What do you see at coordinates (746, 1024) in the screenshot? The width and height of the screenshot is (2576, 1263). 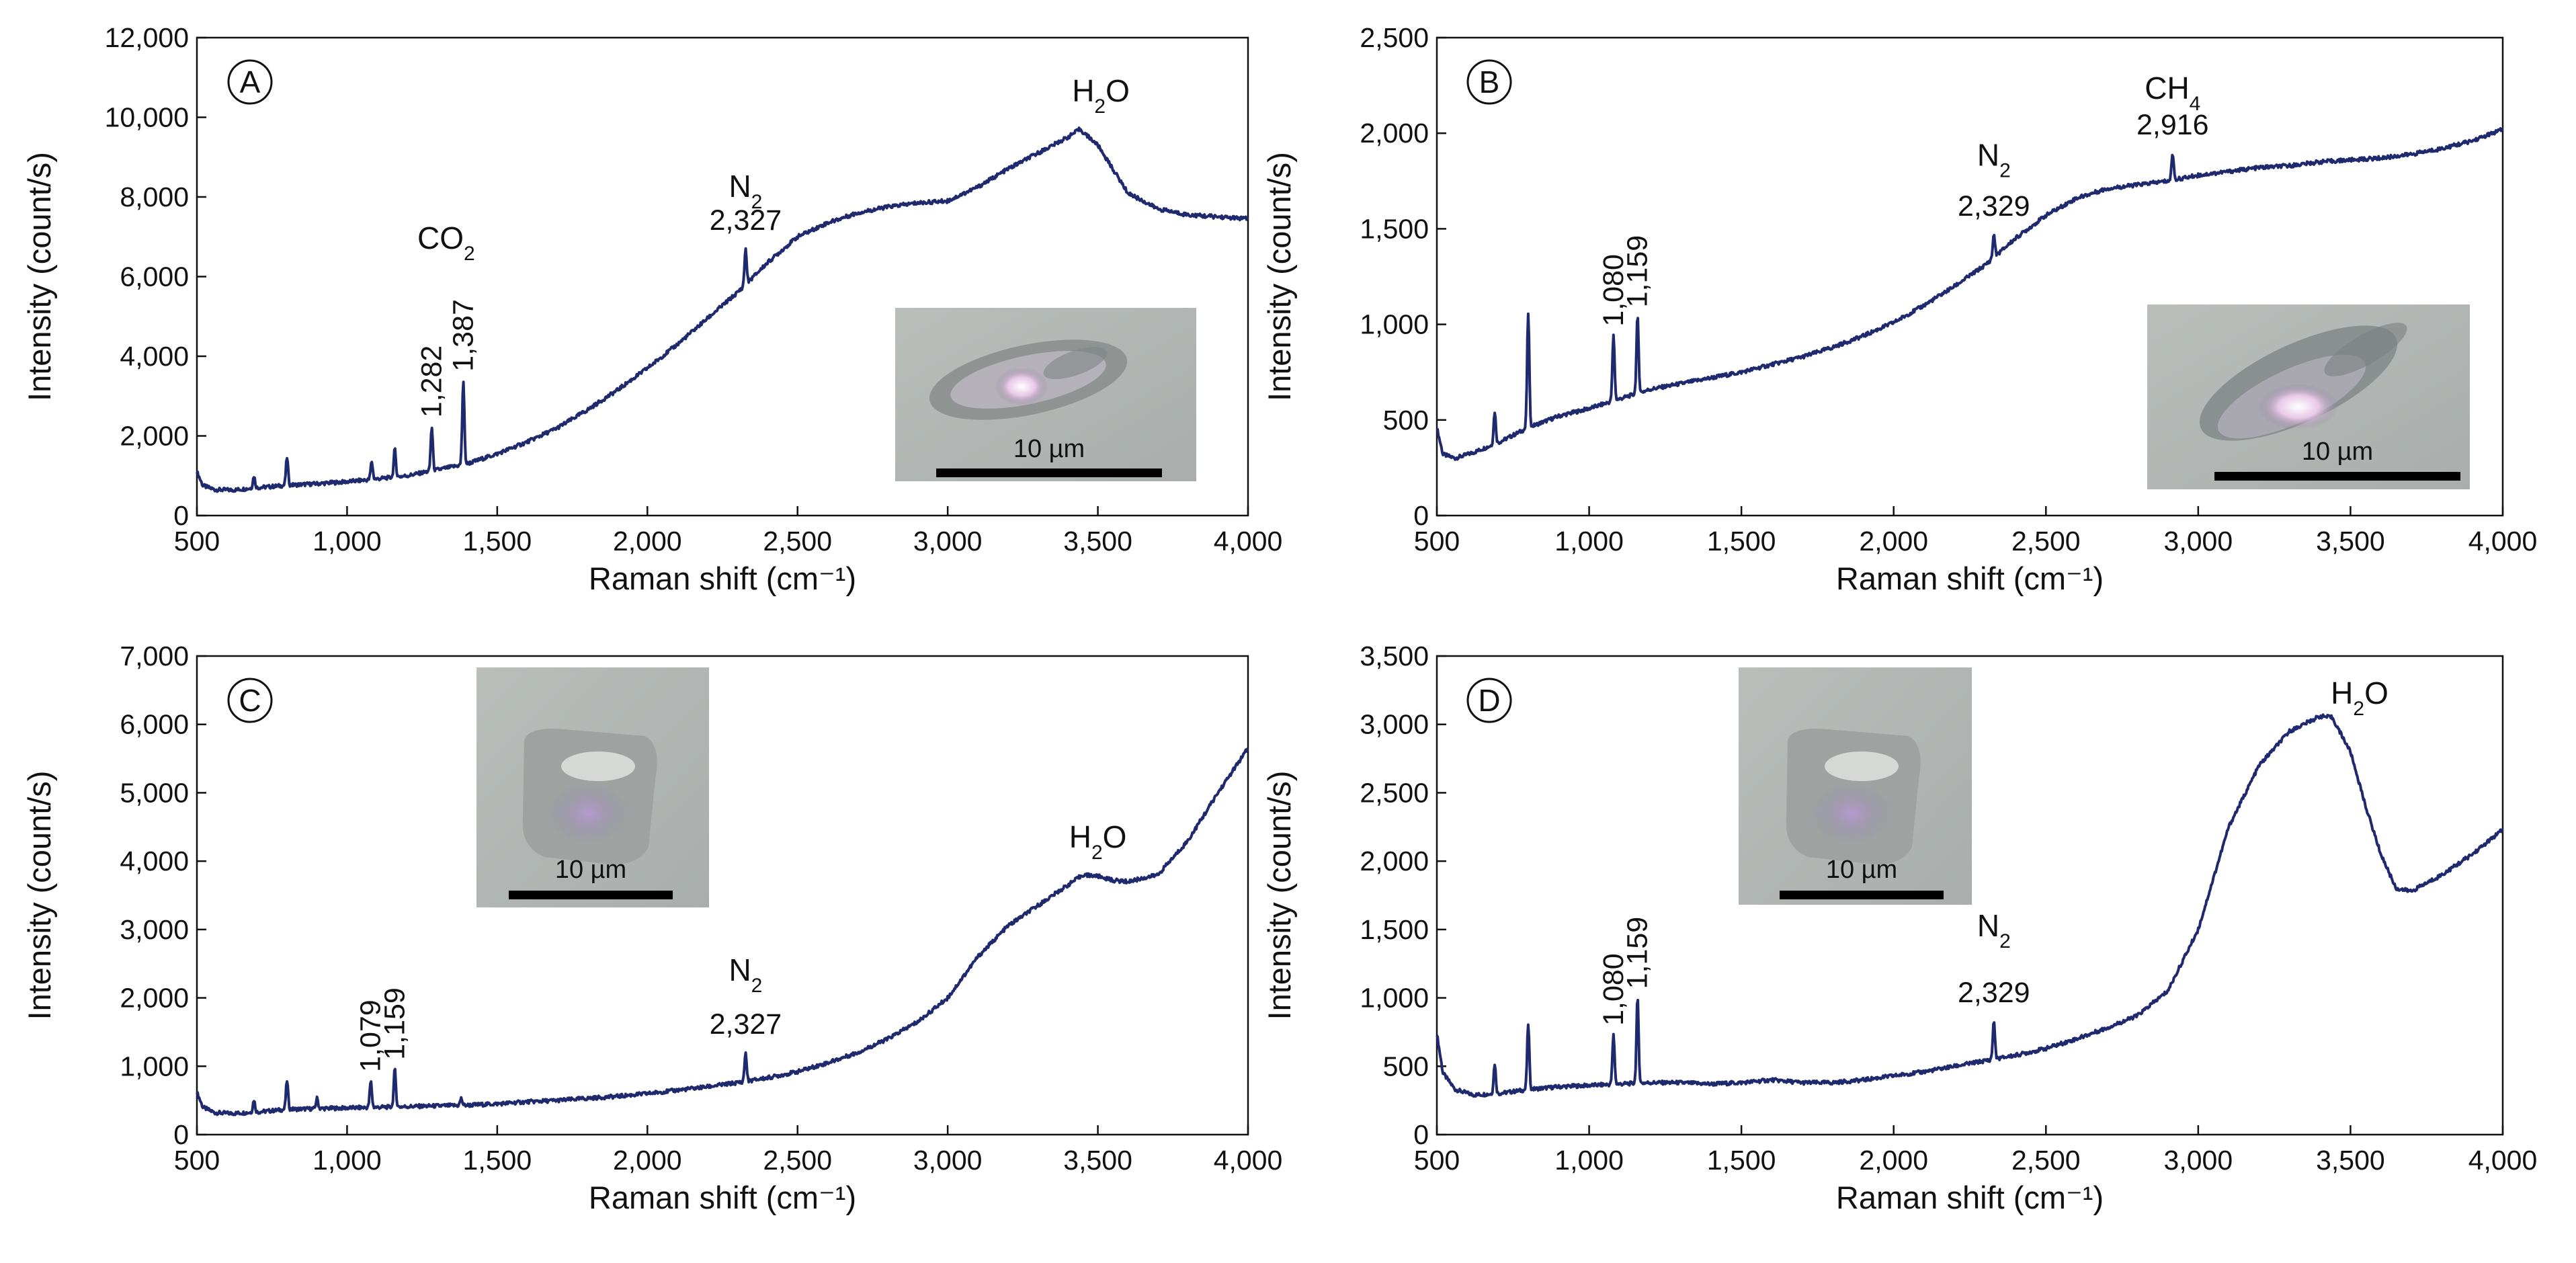 I see `peak-label-c: 2,327` at bounding box center [746, 1024].